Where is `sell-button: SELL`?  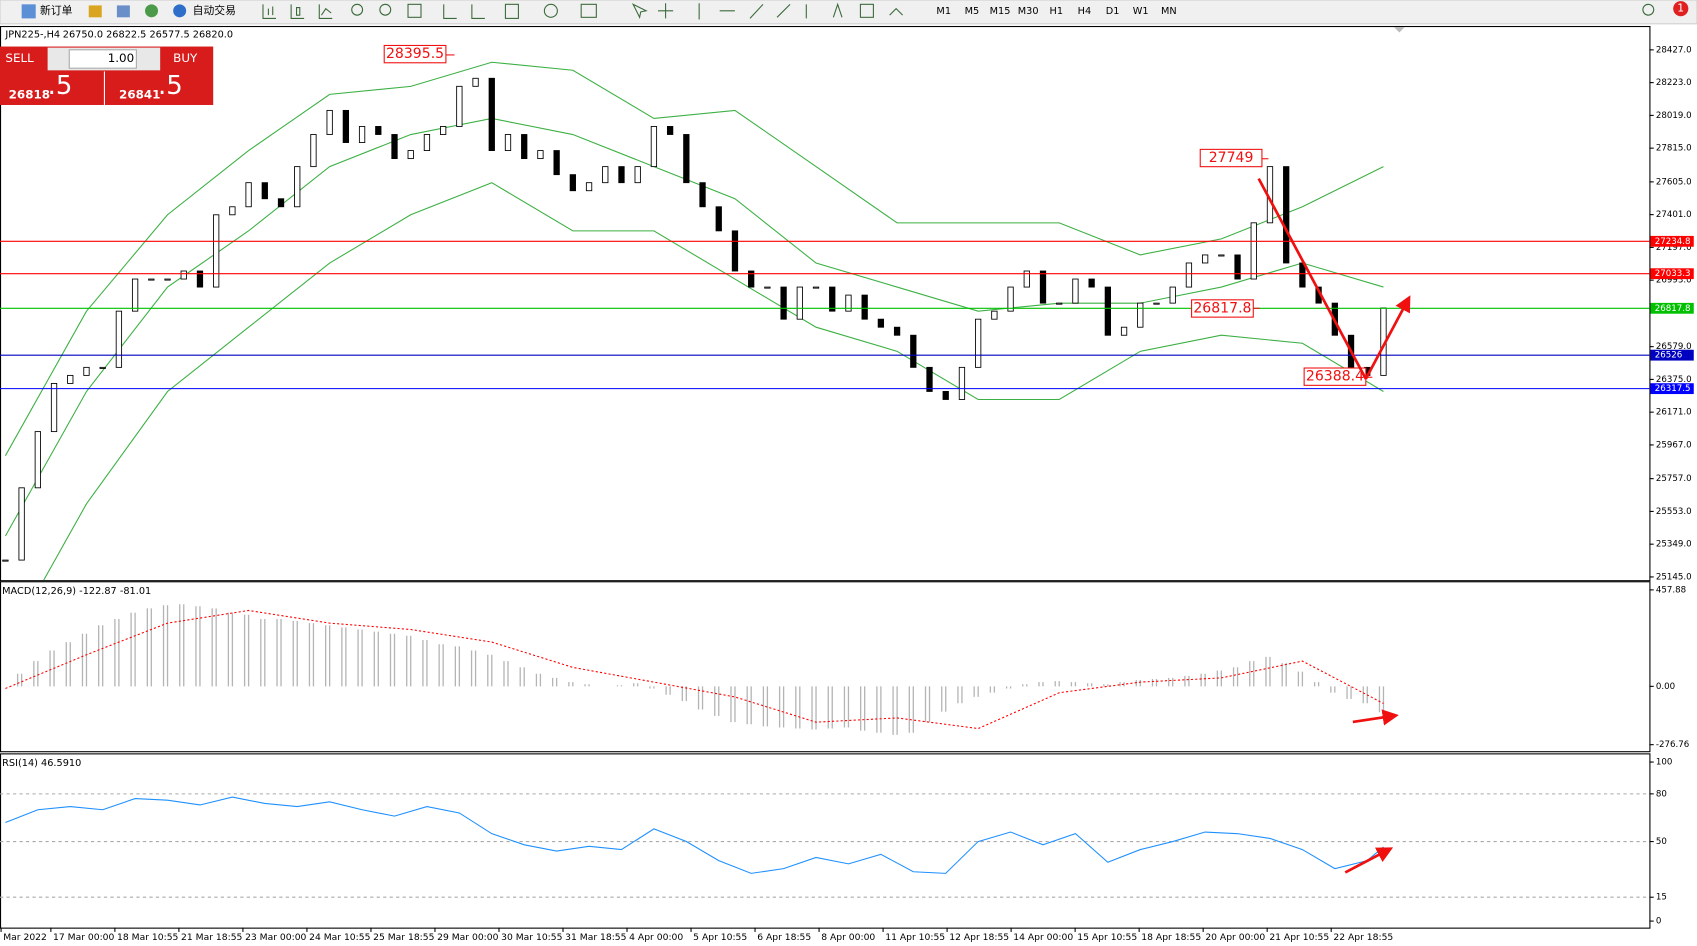 sell-button: SELL is located at coordinates (19, 58).